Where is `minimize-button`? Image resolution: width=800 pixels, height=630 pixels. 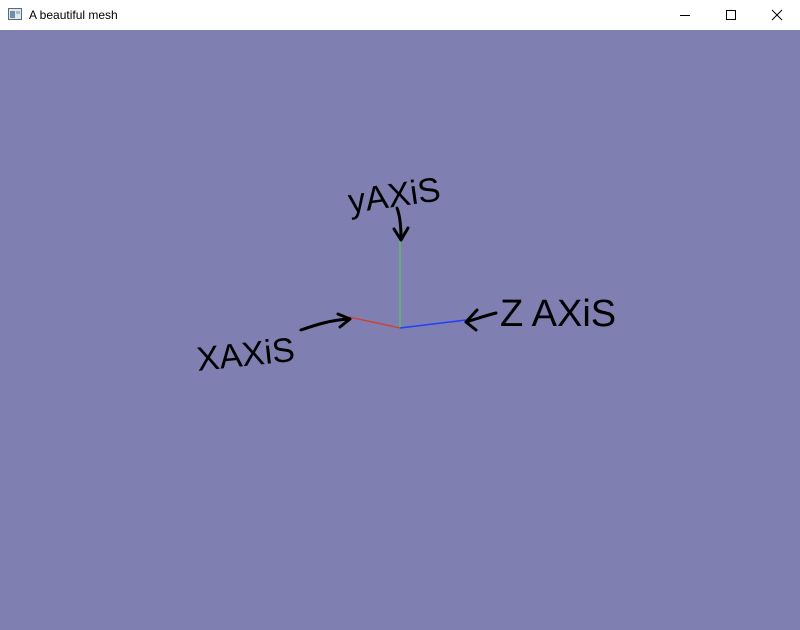
minimize-button is located at coordinates (685, 15).